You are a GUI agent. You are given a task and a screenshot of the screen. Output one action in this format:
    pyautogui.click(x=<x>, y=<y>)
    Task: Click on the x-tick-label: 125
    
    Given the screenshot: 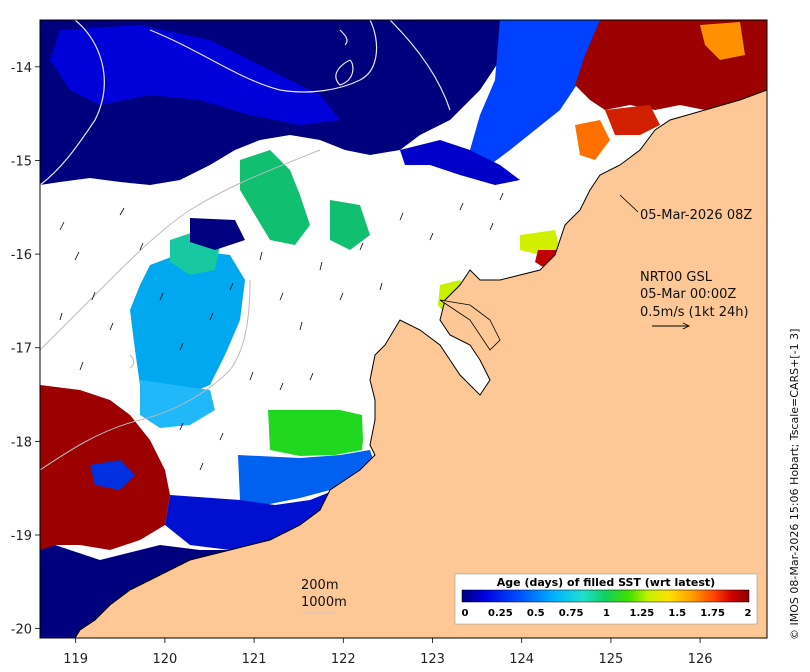 What is the action you would take?
    pyautogui.click(x=610, y=659)
    